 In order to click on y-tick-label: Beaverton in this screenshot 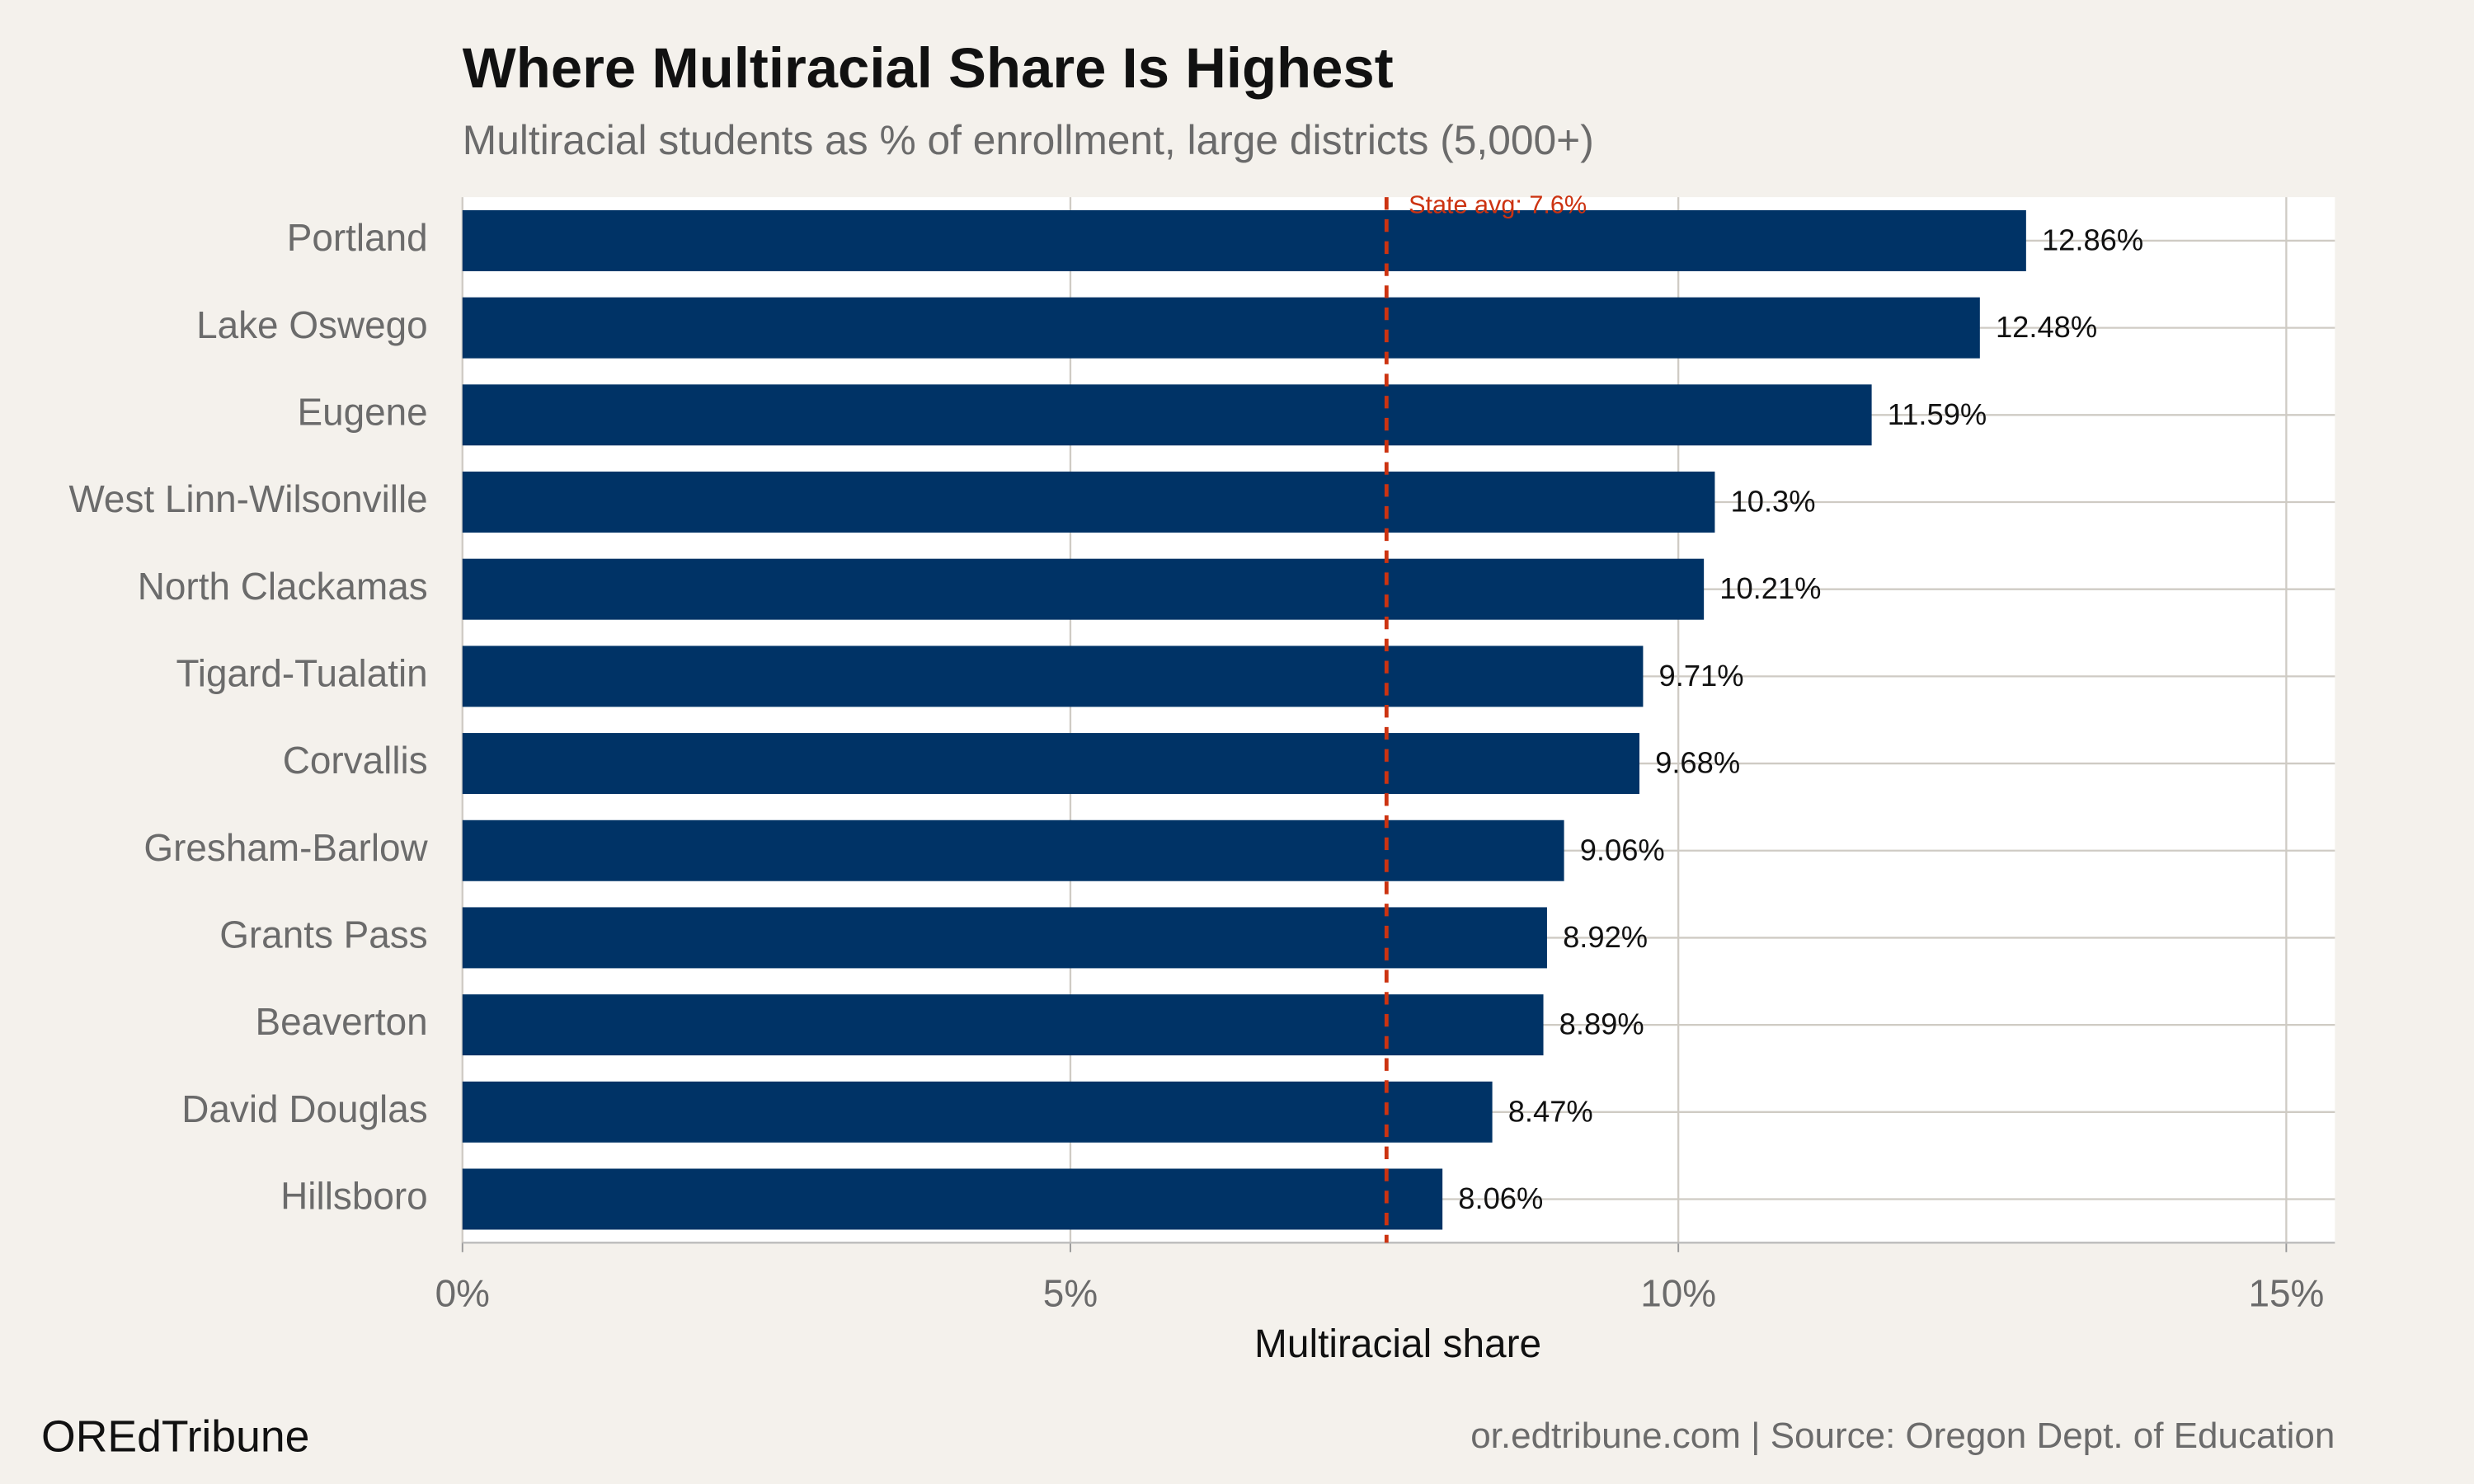, I will do `click(342, 1021)`.